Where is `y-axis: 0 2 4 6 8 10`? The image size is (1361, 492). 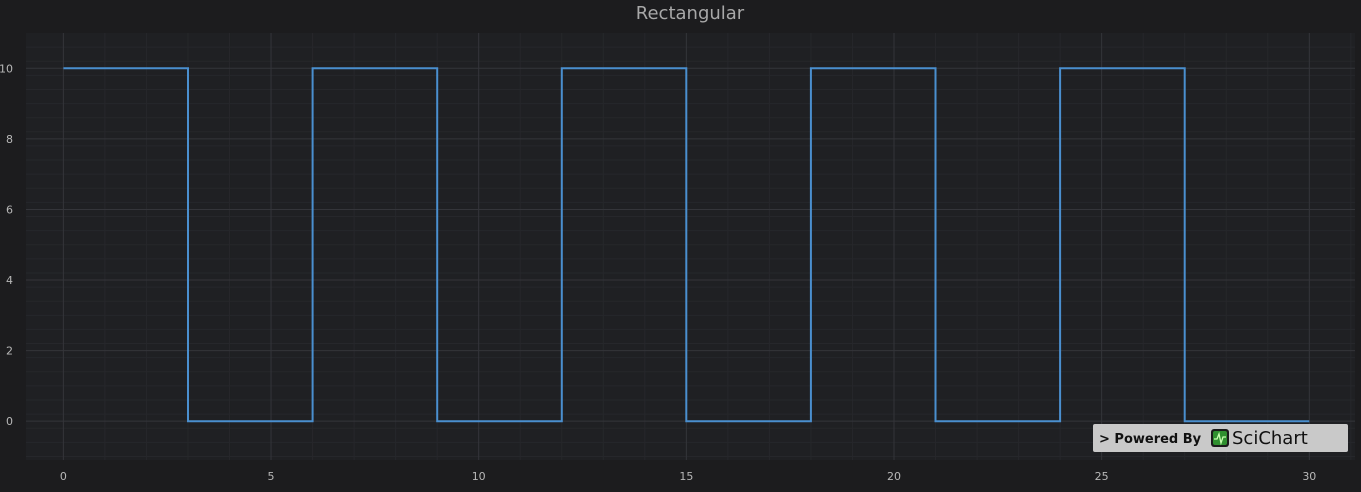 y-axis: 0 2 4 6 8 10 is located at coordinates (6, 245).